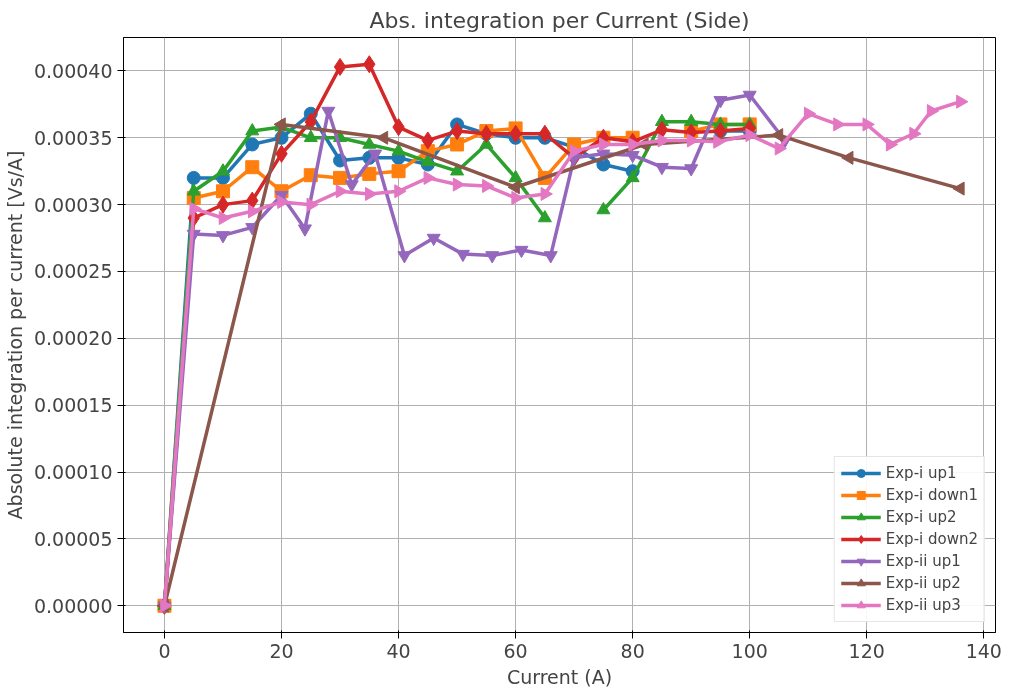 The width and height of the screenshot is (1025, 694). What do you see at coordinates (515, 650) in the screenshot?
I see `x-tick-label: 60` at bounding box center [515, 650].